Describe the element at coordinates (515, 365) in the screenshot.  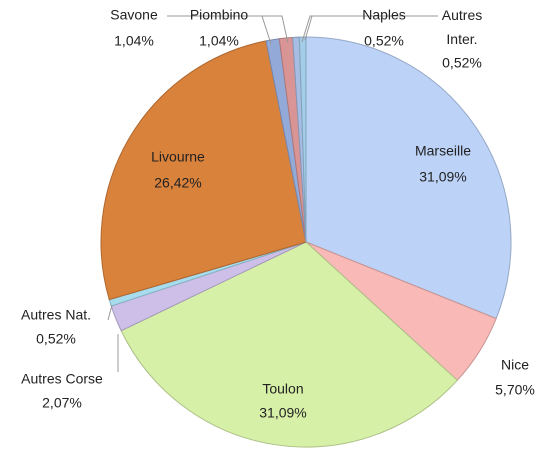
I see `slice-label: Nice` at that location.